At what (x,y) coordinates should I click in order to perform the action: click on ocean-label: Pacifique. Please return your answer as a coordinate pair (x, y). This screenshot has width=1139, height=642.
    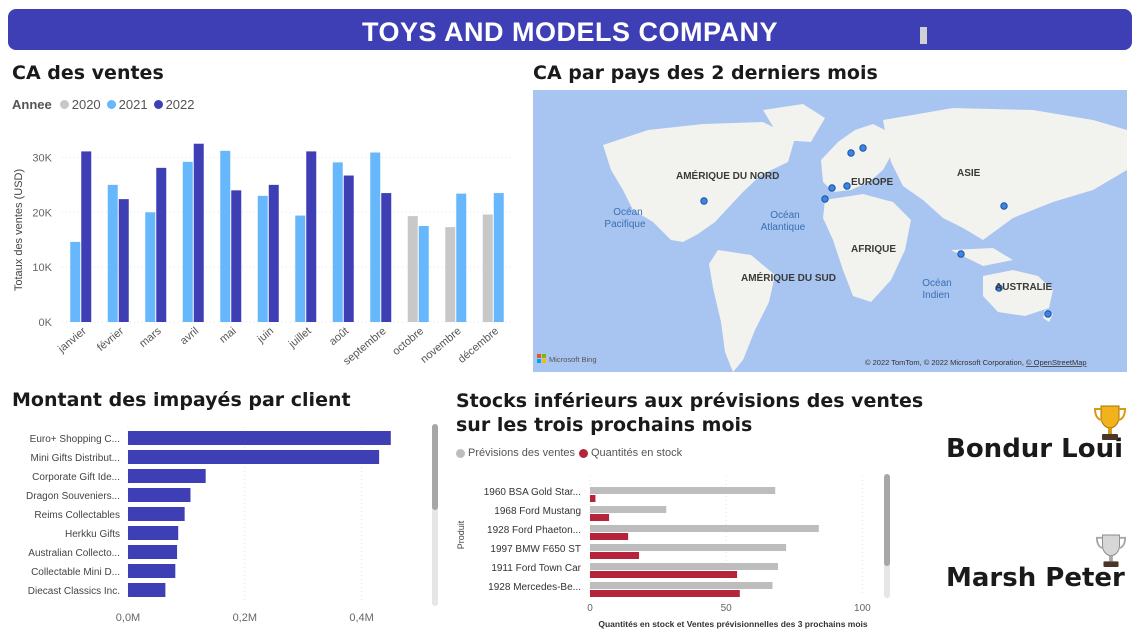
    Looking at the image, I should click on (625, 224).